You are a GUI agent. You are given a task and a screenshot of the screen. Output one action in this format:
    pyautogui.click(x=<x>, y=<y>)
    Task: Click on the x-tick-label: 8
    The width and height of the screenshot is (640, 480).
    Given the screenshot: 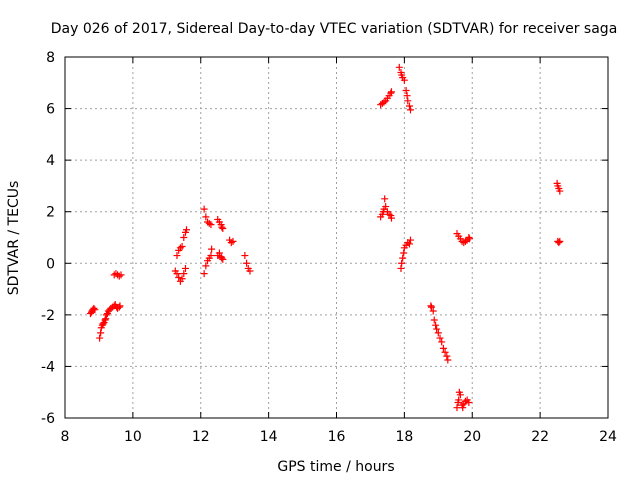 What is the action you would take?
    pyautogui.click(x=65, y=437)
    